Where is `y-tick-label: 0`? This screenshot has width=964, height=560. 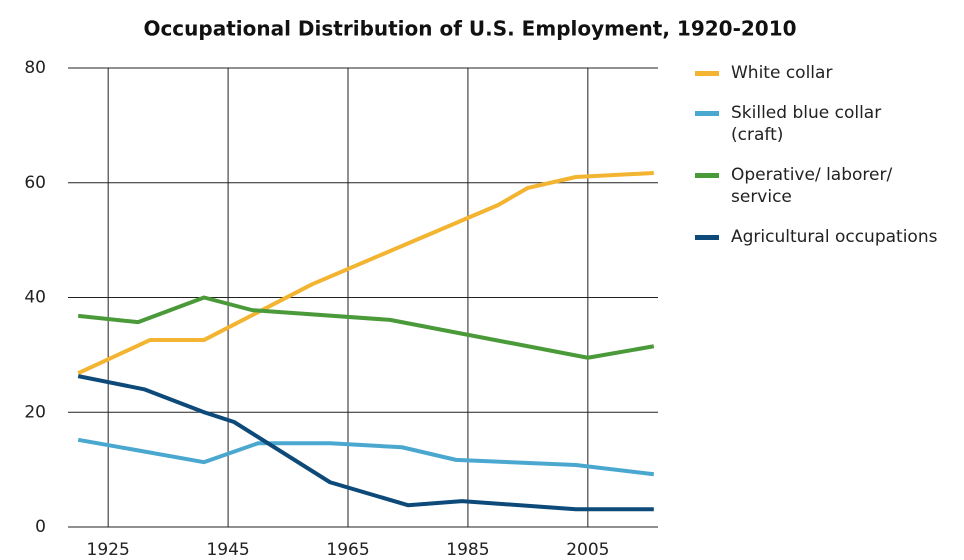 y-tick-label: 0 is located at coordinates (40, 527).